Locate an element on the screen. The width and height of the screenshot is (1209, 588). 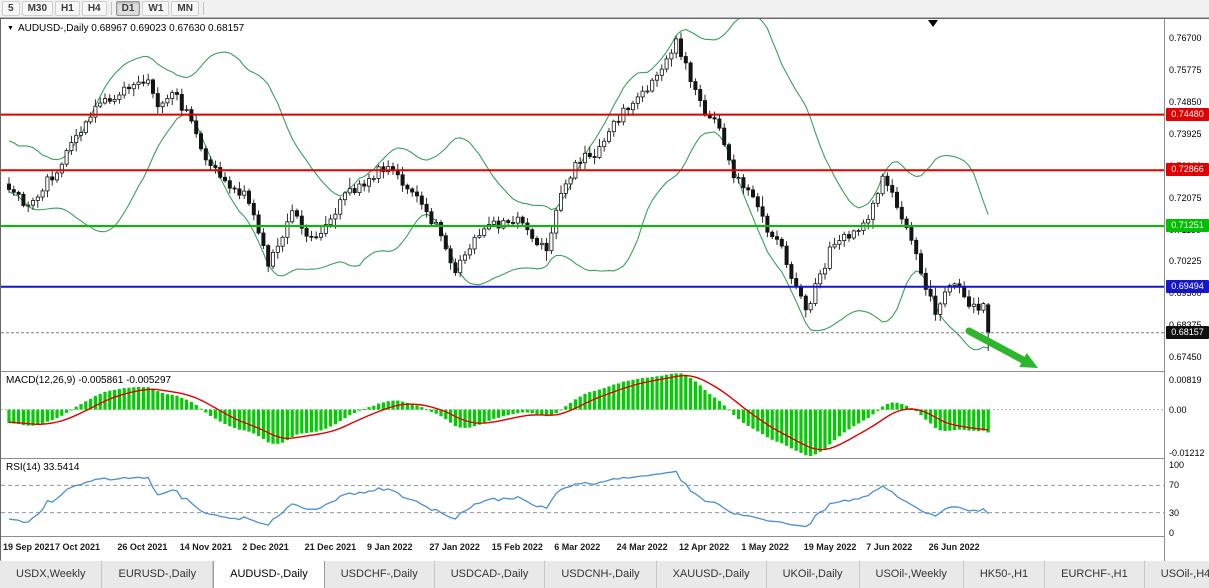
chart-tab-audusd-daily: AUDUSD-,Daily is located at coordinates (269, 574).